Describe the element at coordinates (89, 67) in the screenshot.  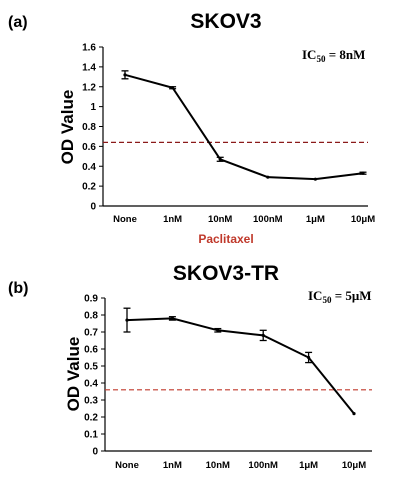
I see `y-tick-label: 1.4` at that location.